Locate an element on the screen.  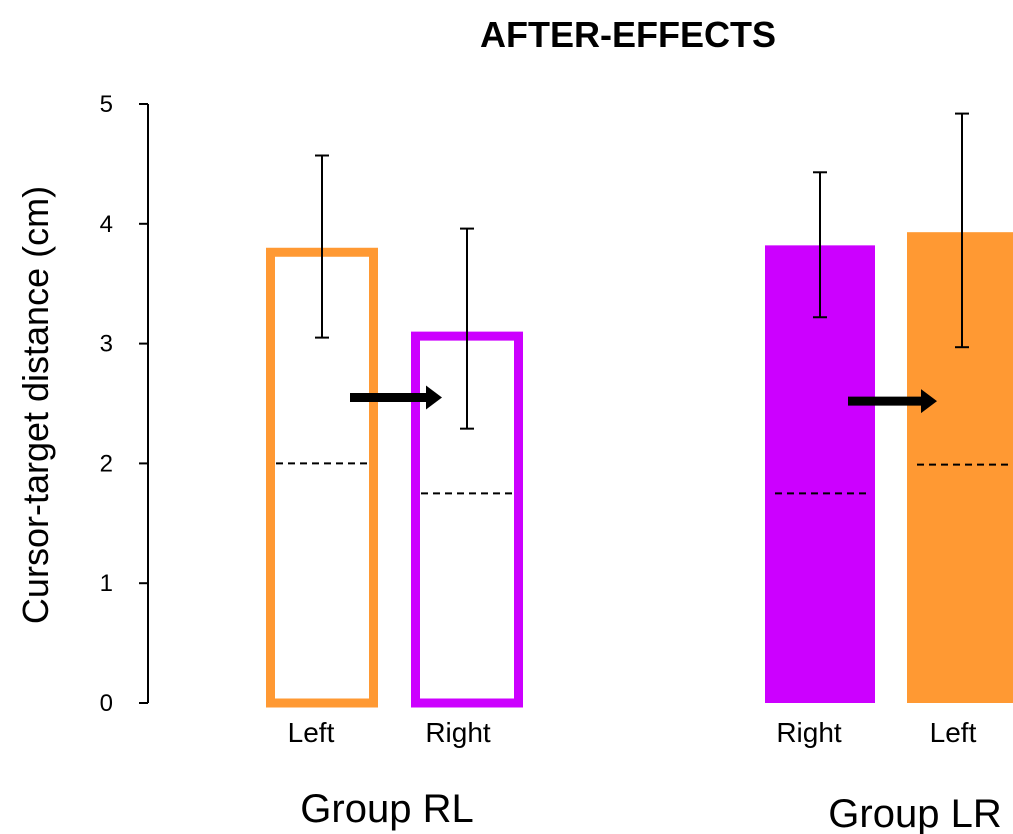
y-tick-label-1: 1 is located at coordinates (106, 583).